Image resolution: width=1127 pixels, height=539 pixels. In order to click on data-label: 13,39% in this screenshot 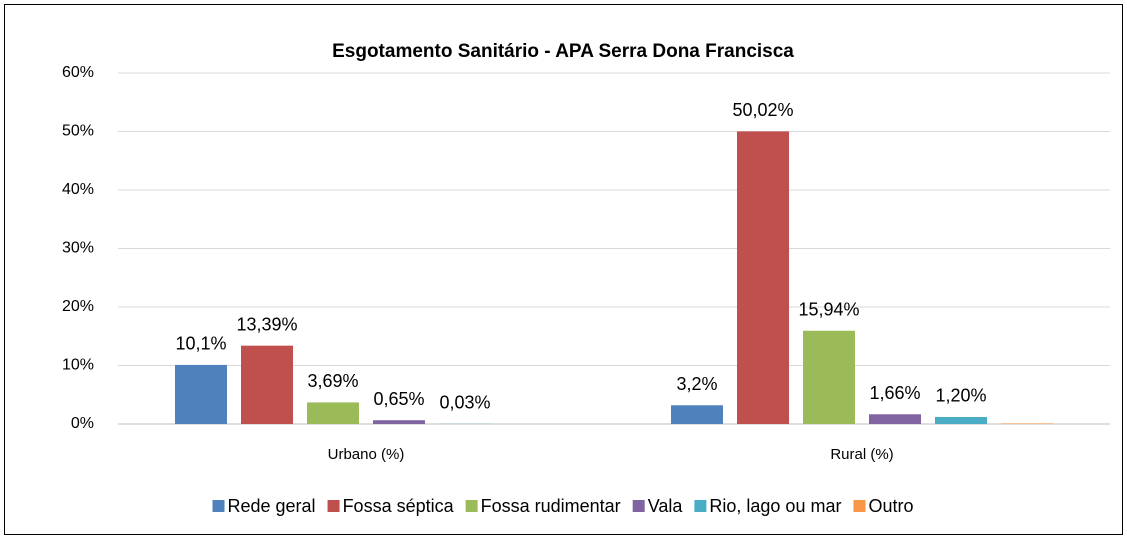, I will do `click(266, 324)`.